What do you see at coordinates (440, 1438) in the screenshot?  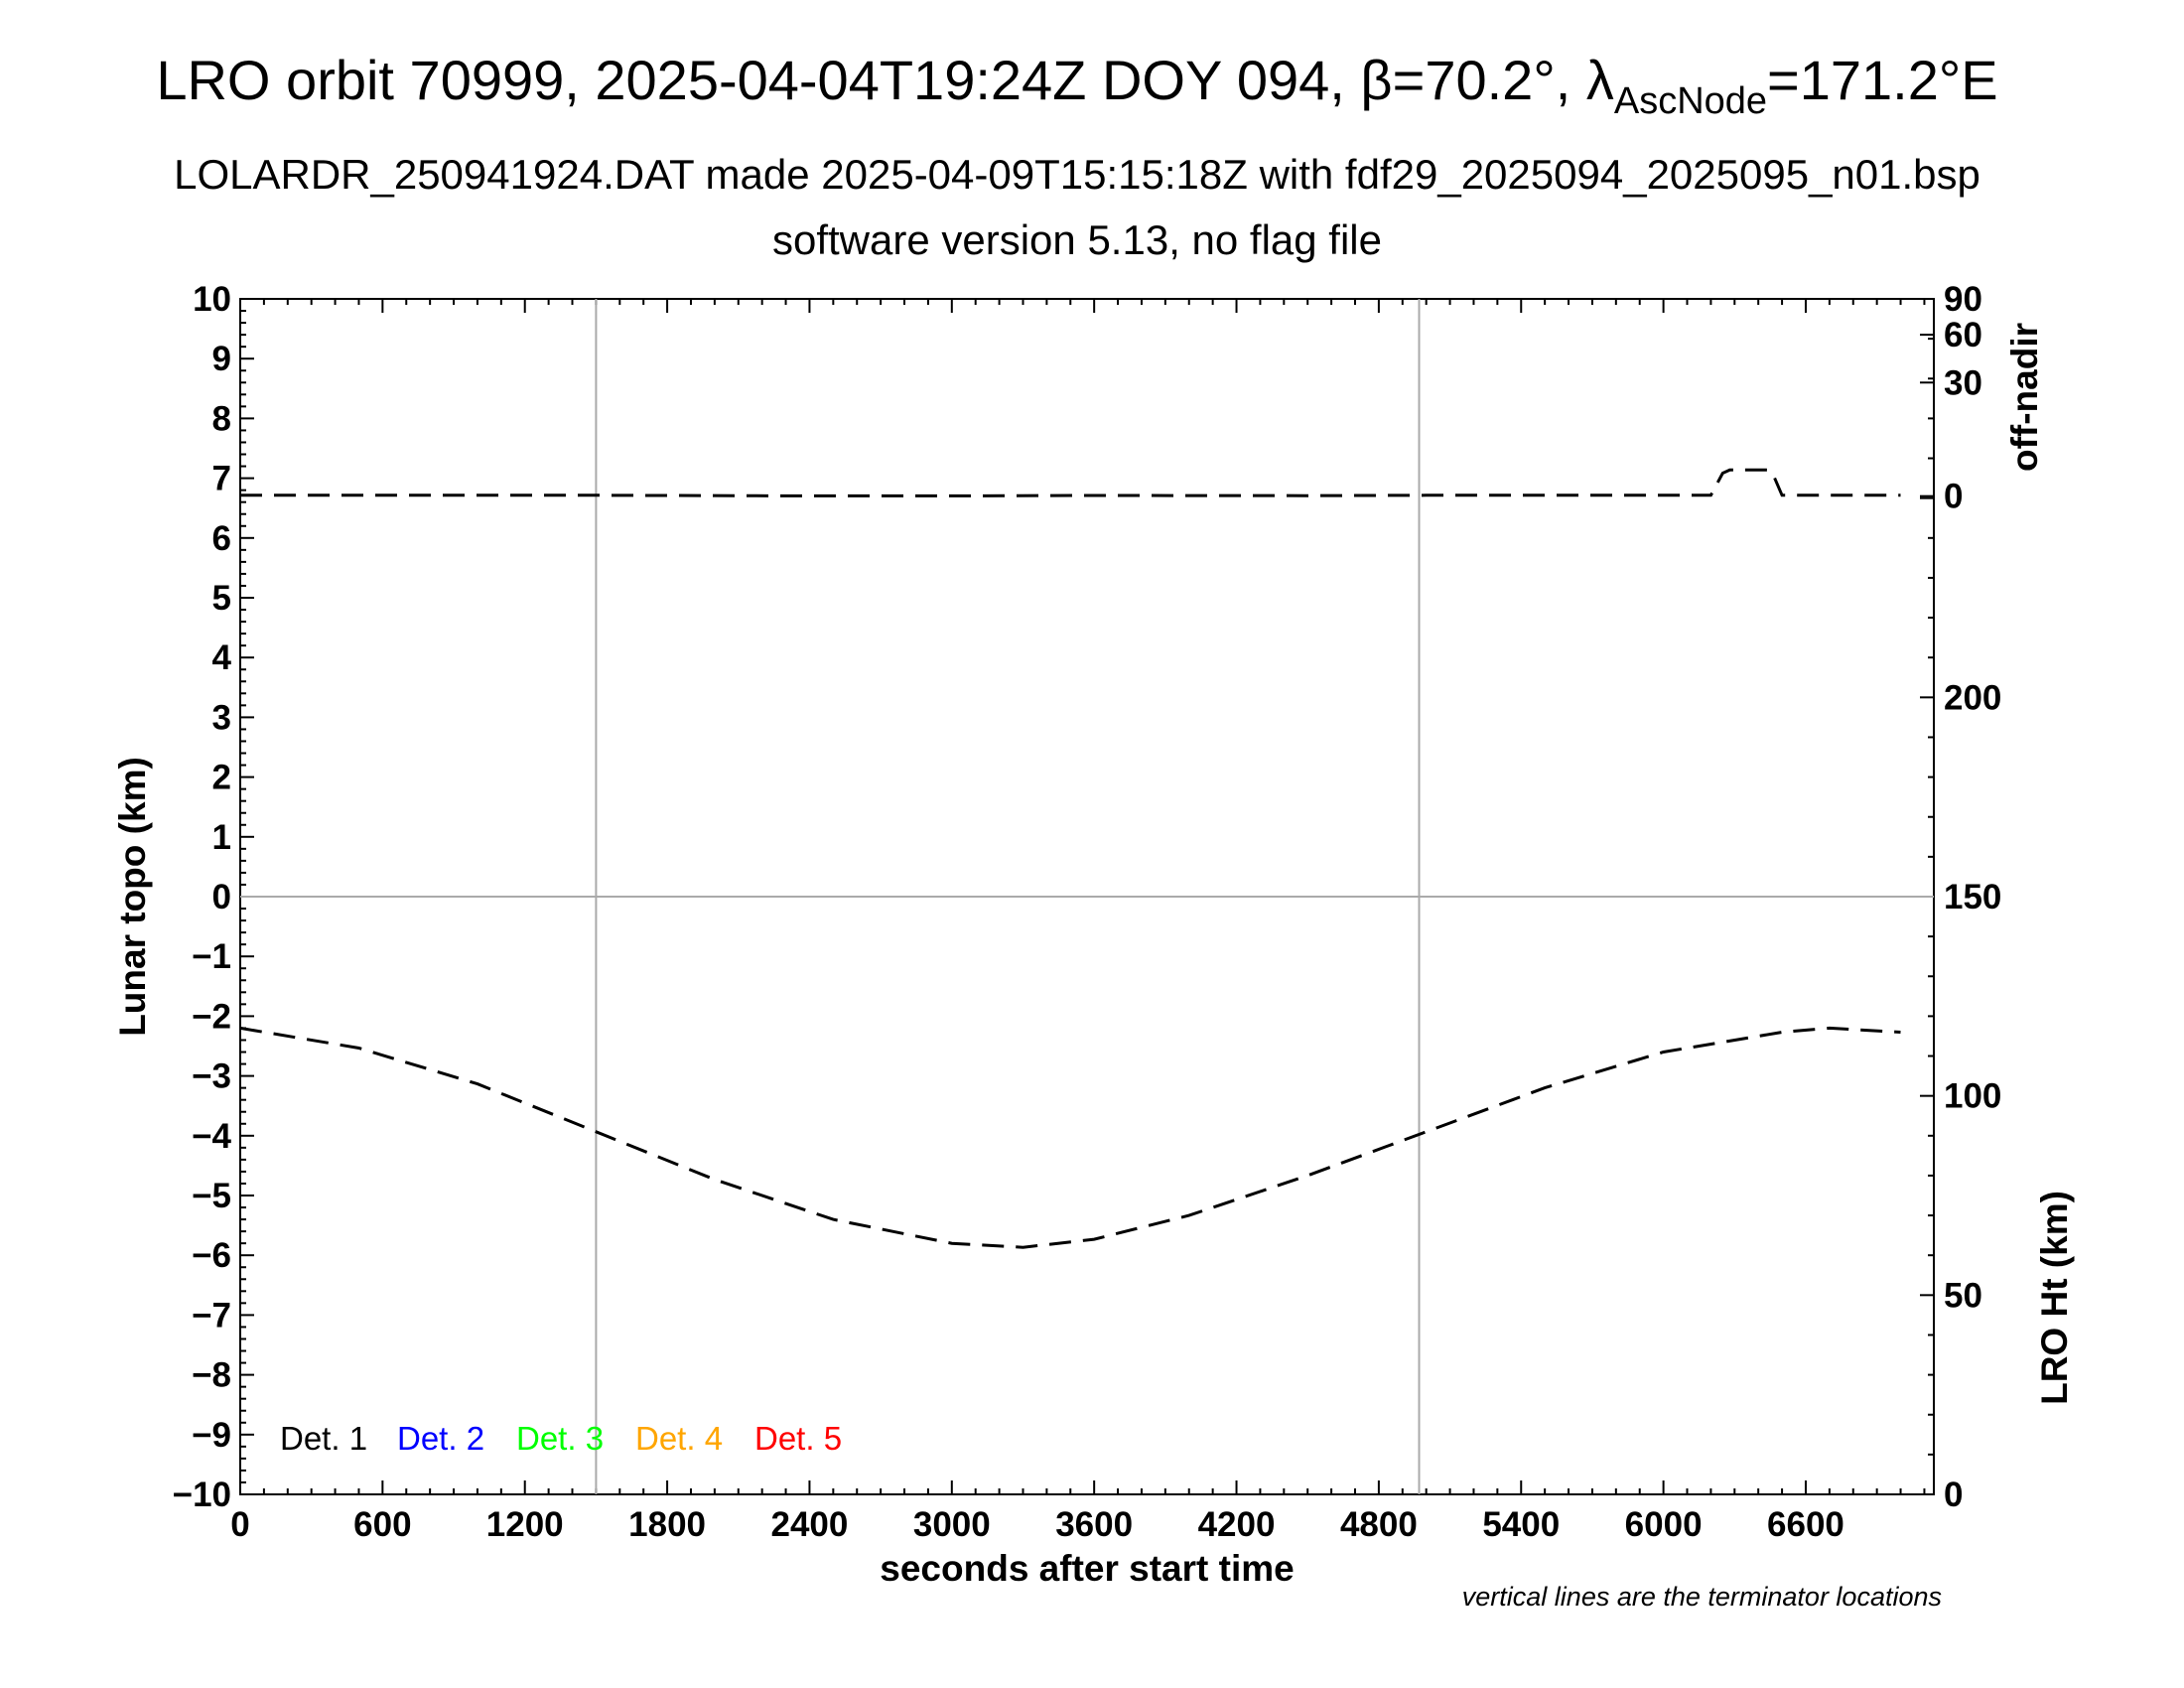 I see `legend-entry: Det. 2` at bounding box center [440, 1438].